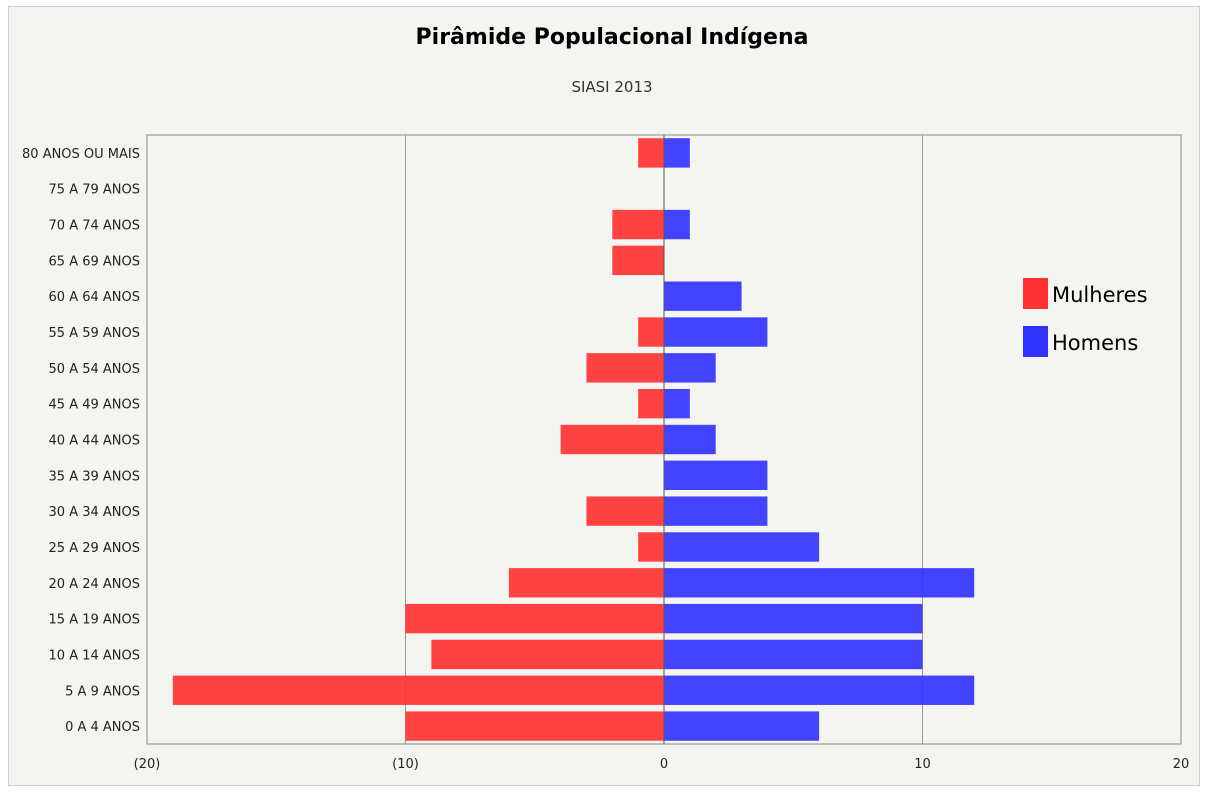 Image resolution: width=1205 pixels, height=805 pixels. I want to click on category-label-15: 5 A 9 ANOS, so click(102, 691).